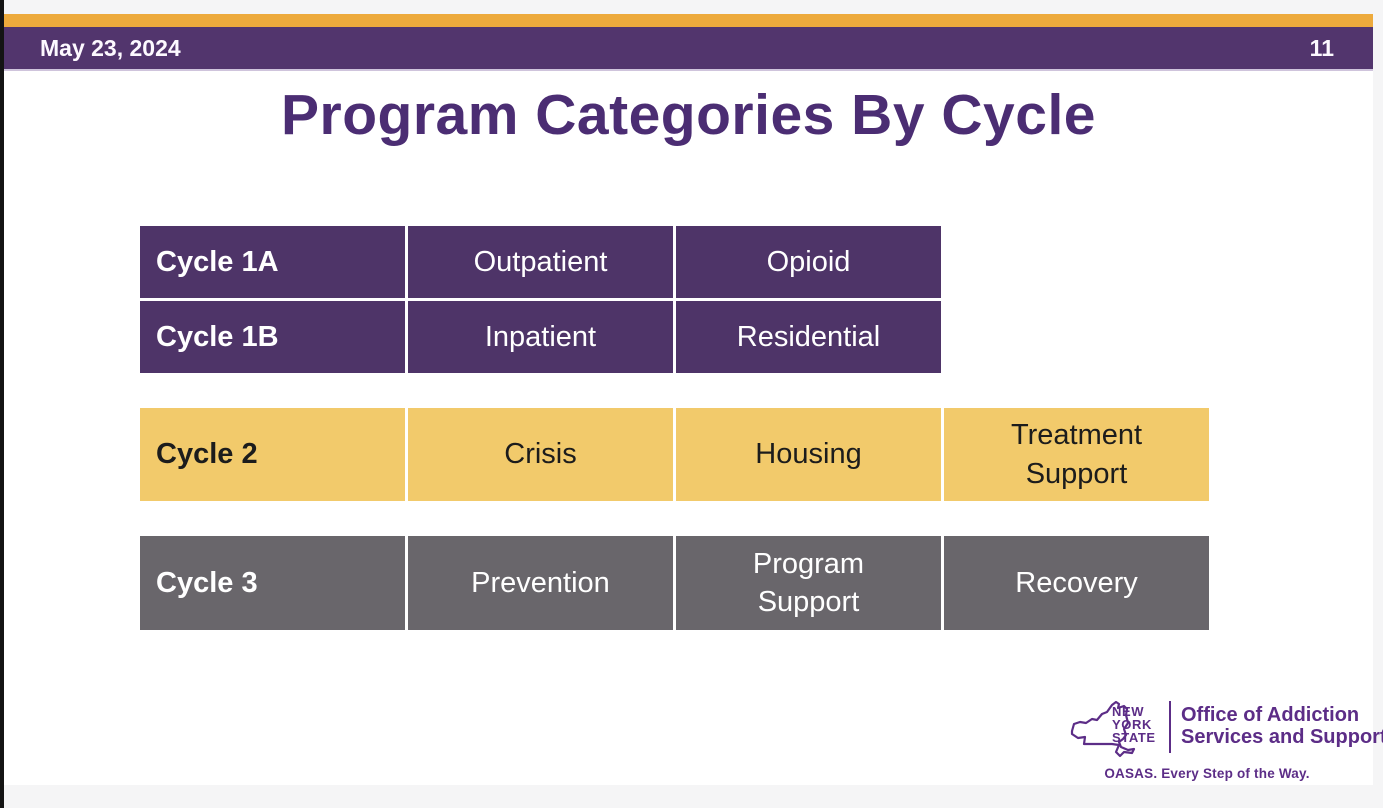 The image size is (1383, 808). Describe the element at coordinates (1134, 724) in the screenshot. I see `ny-state-wordmark: NEW YORK STATE` at that location.